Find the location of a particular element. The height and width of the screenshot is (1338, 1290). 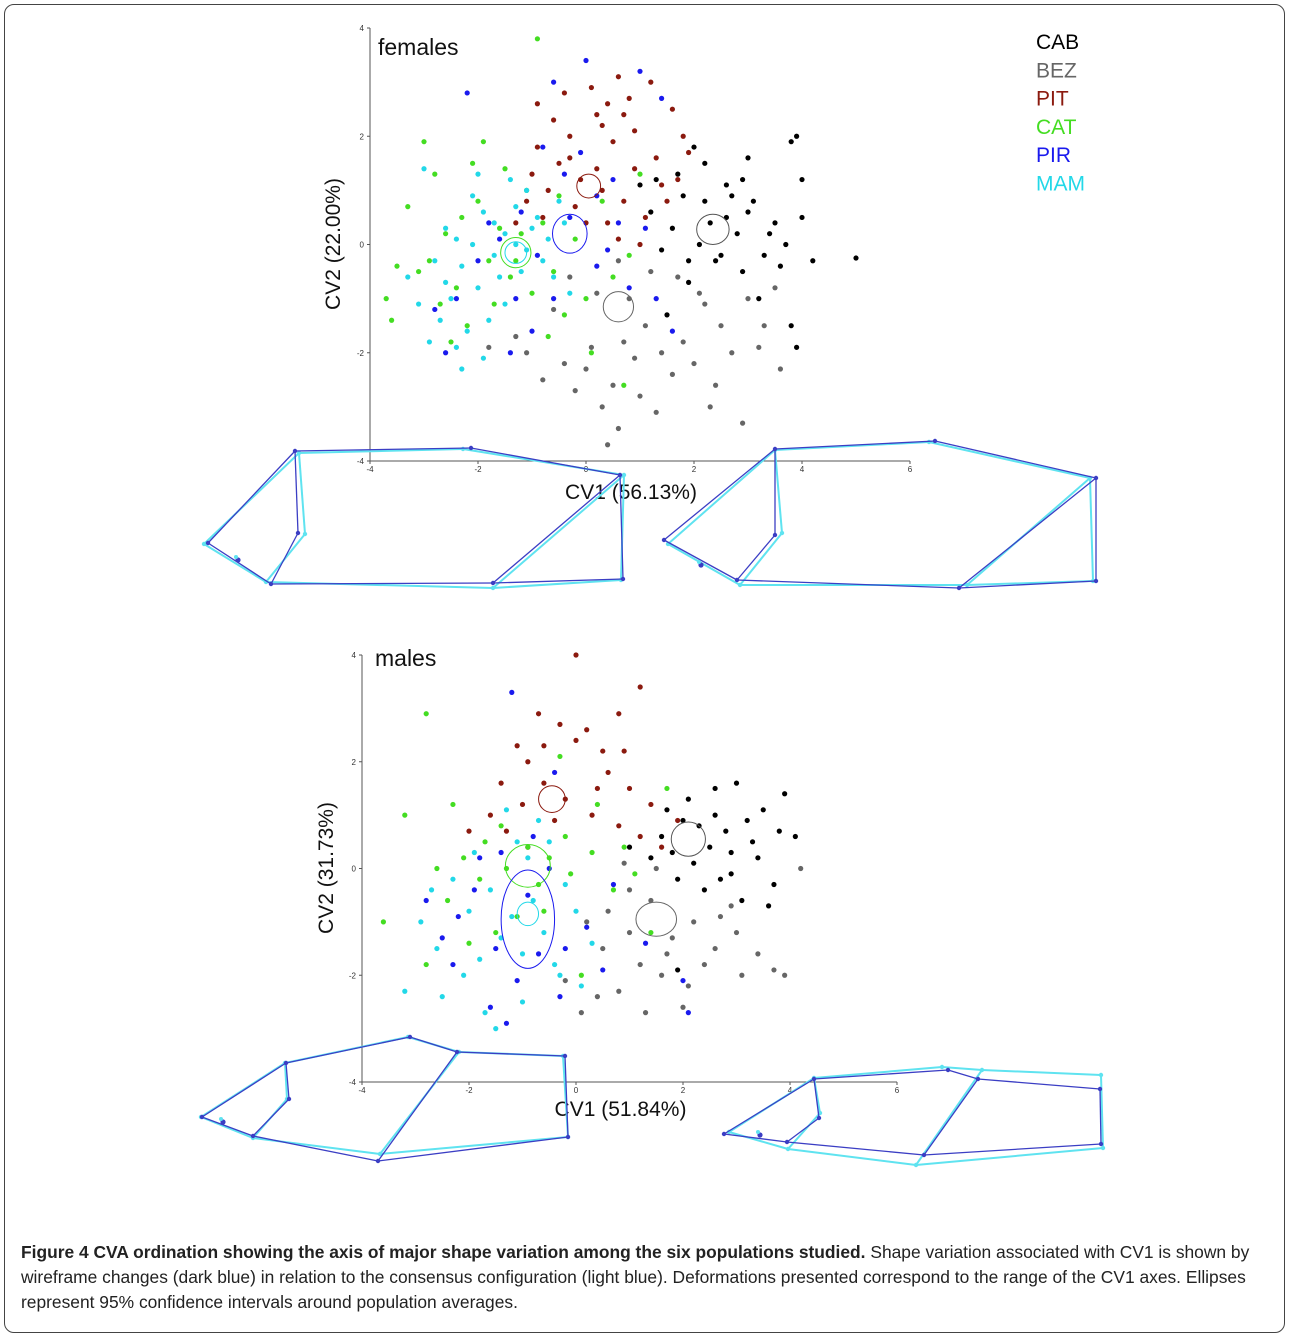

x-tick-label: 6 is located at coordinates (897, 1090).